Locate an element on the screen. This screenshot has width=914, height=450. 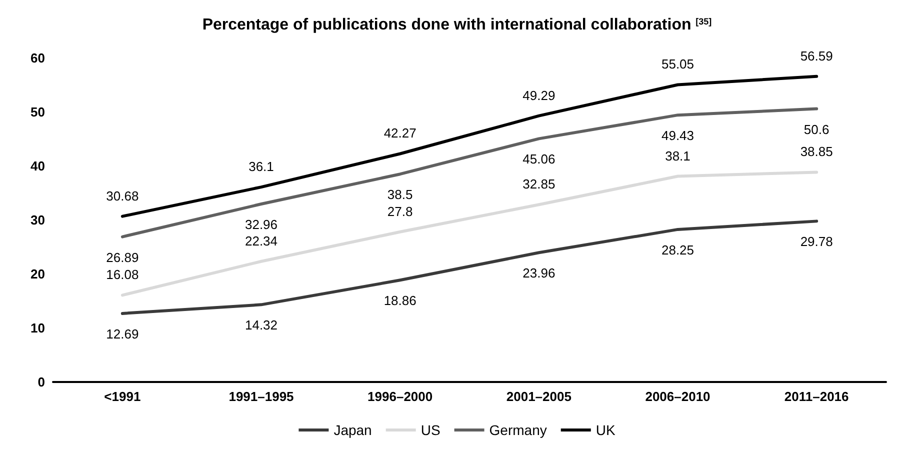
data-label: 49.43 is located at coordinates (677, 136).